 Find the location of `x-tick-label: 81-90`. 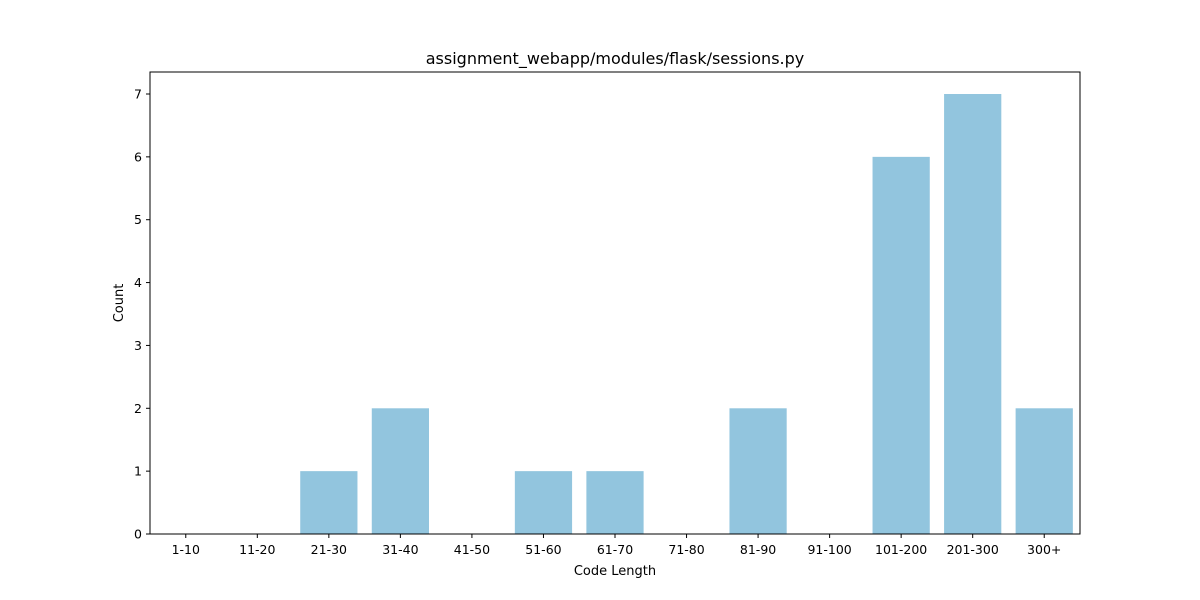

x-tick-label: 81-90 is located at coordinates (758, 549).